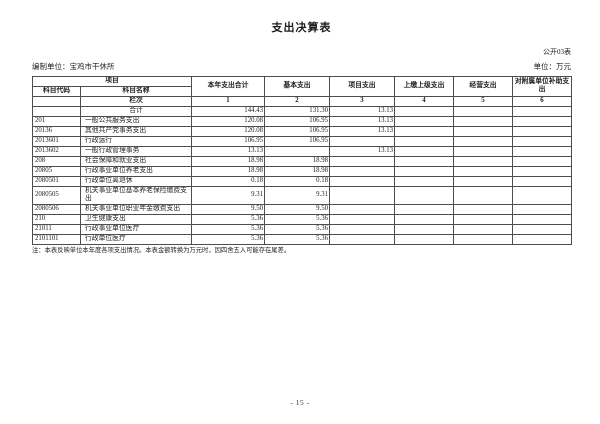  I want to click on subject-code-cell: 2080501, so click(56, 181).